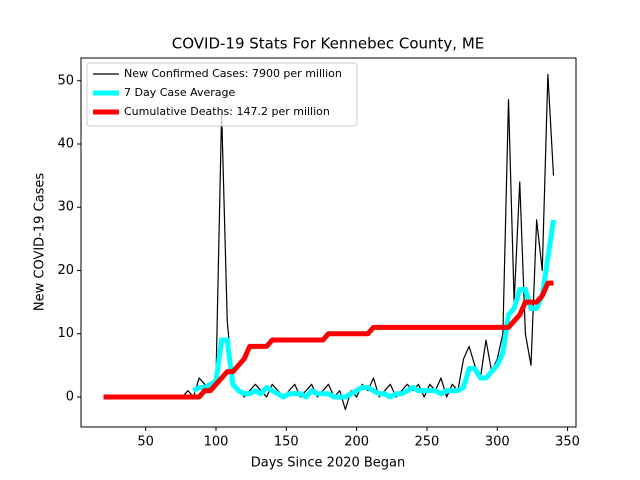 The height and width of the screenshot is (480, 640). Describe the element at coordinates (65, 207) in the screenshot. I see `y-tick-label: 30` at that location.